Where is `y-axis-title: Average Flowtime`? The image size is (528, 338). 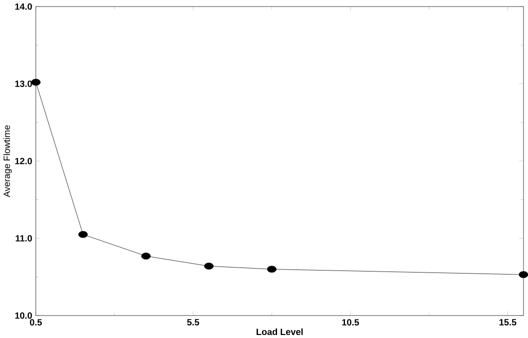
y-axis-title: Average Flowtime is located at coordinates (7, 161).